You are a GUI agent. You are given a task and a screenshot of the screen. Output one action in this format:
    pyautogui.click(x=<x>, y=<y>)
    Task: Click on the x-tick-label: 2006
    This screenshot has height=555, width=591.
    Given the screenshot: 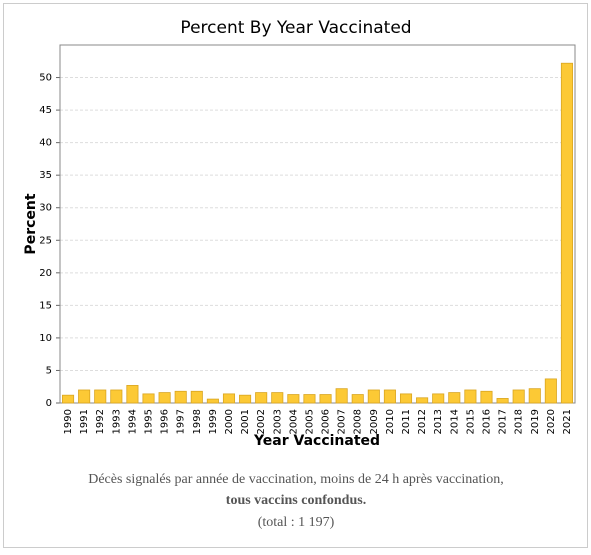 What is the action you would take?
    pyautogui.click(x=326, y=421)
    